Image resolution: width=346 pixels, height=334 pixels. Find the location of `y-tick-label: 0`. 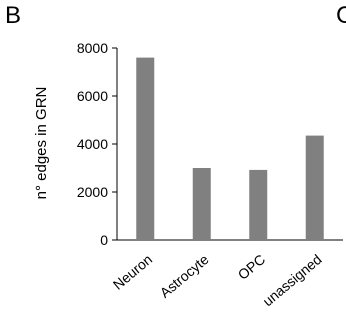

y-tick-label: 0 is located at coordinates (104, 240).